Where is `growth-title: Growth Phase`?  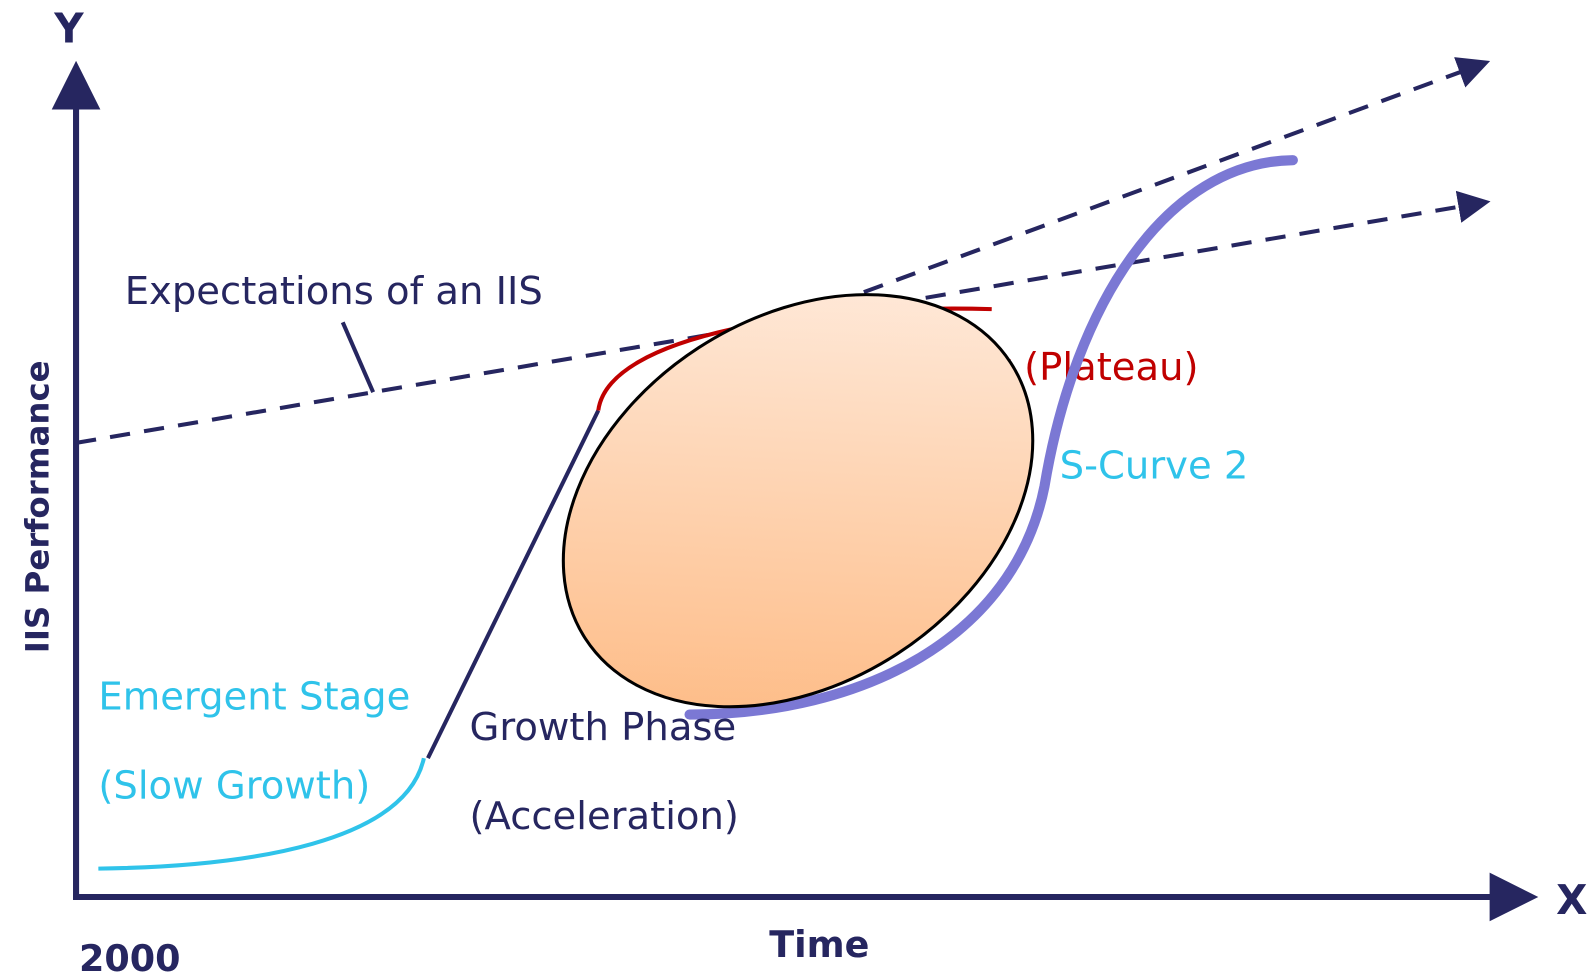
growth-title: Growth Phase is located at coordinates (602, 727).